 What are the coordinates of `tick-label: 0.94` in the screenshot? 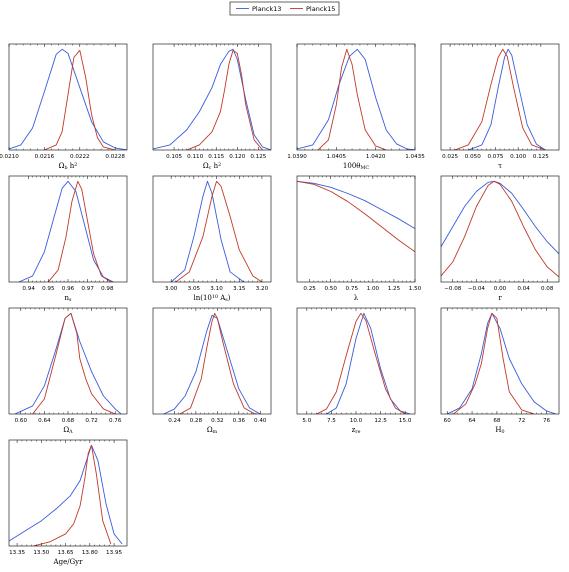 It's located at (28, 289).